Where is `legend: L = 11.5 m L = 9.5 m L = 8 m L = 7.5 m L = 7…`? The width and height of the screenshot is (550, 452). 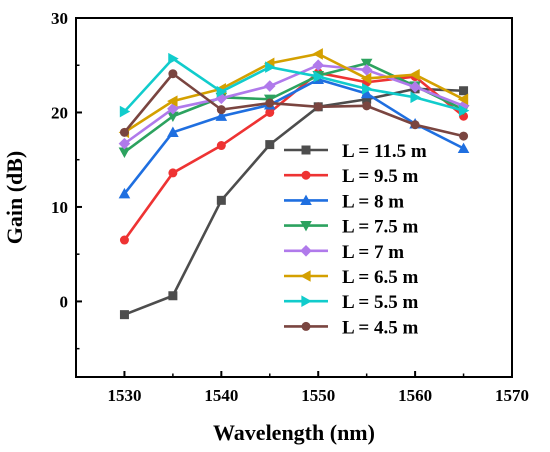
legend: L = 11.5 m L = 9.5 m L = 8 m L = 7.5 m L = 7… is located at coordinates (355, 239).